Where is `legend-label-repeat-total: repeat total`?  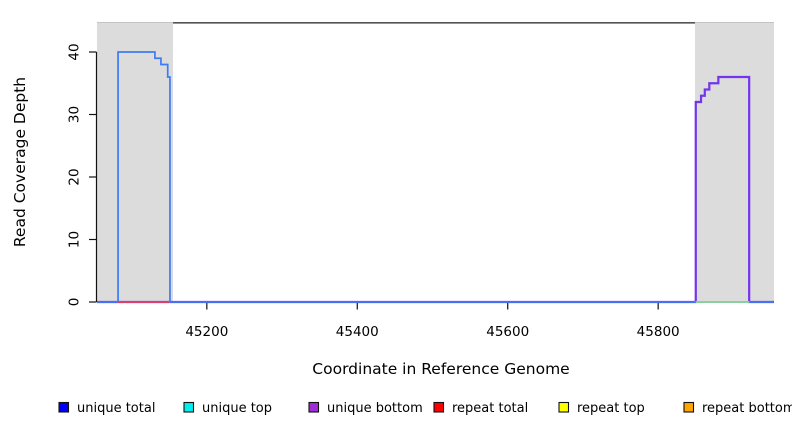 legend-label-repeat-total: repeat total is located at coordinates (490, 408).